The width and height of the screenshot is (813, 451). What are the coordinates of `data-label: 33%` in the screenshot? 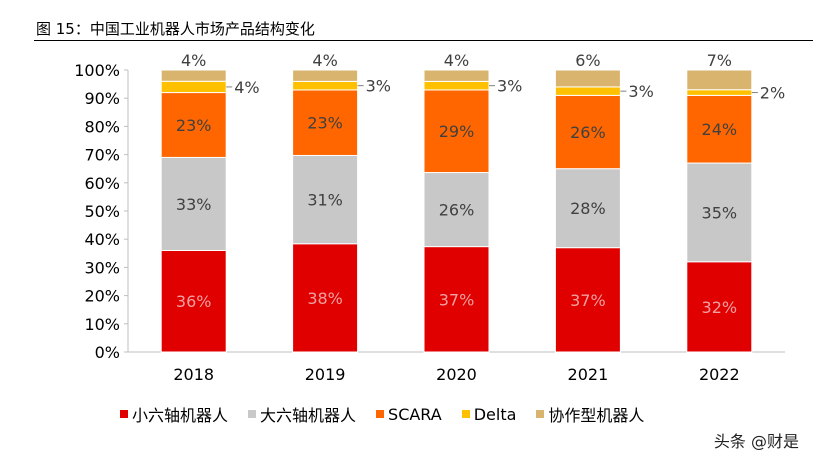 It's located at (194, 204).